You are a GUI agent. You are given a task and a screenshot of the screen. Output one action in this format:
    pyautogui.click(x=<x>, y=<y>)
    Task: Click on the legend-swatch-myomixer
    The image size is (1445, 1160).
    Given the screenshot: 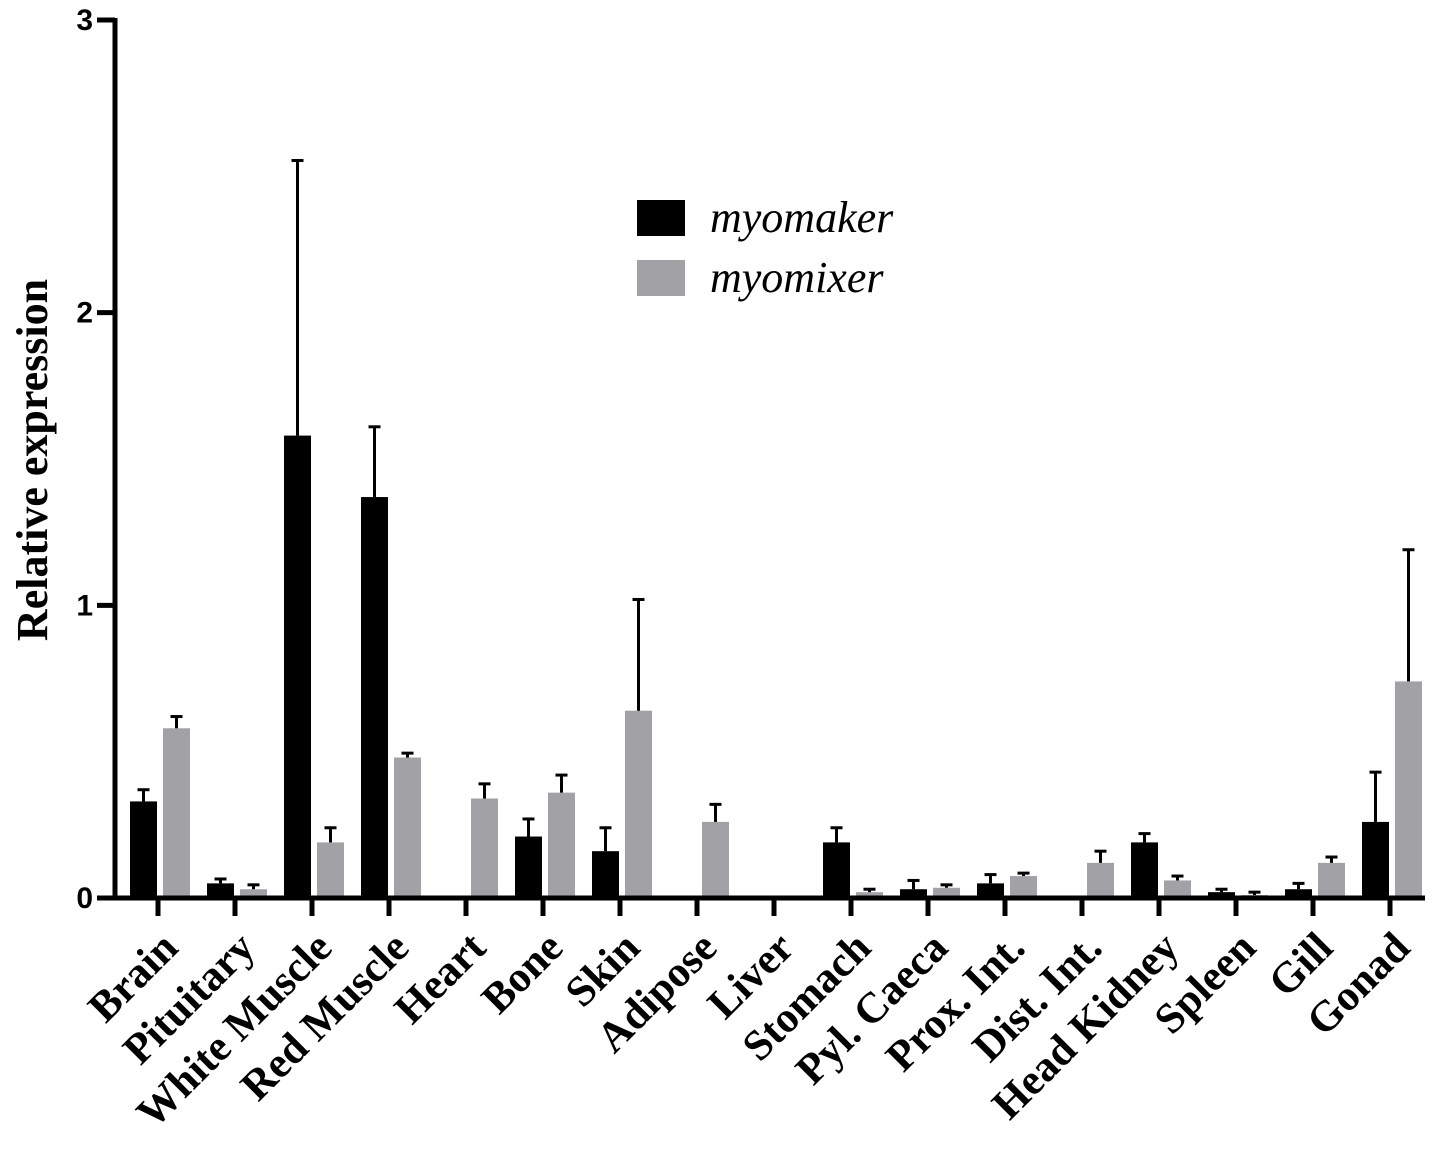 What is the action you would take?
    pyautogui.click(x=661, y=278)
    